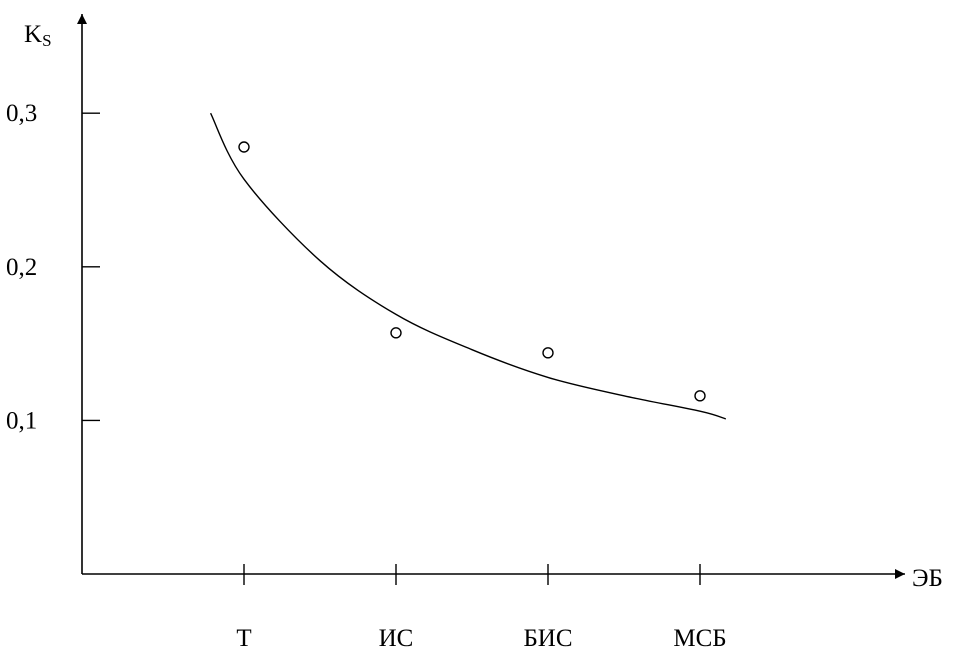 The width and height of the screenshot is (957, 658). I want to click on x-ticks: Т ИС БИС МСБ, so click(481, 608).